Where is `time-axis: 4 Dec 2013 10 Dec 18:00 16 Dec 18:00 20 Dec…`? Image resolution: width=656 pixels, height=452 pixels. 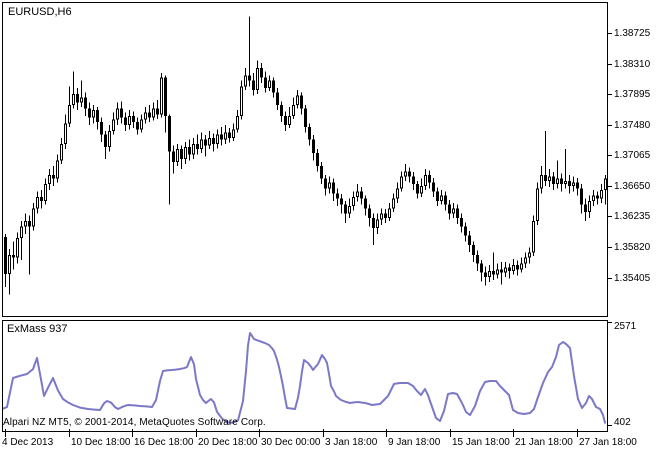
time-axis: 4 Dec 2013 10 Dec 18:00 16 Dec 18:00 20 Dec… is located at coordinates (328, 440).